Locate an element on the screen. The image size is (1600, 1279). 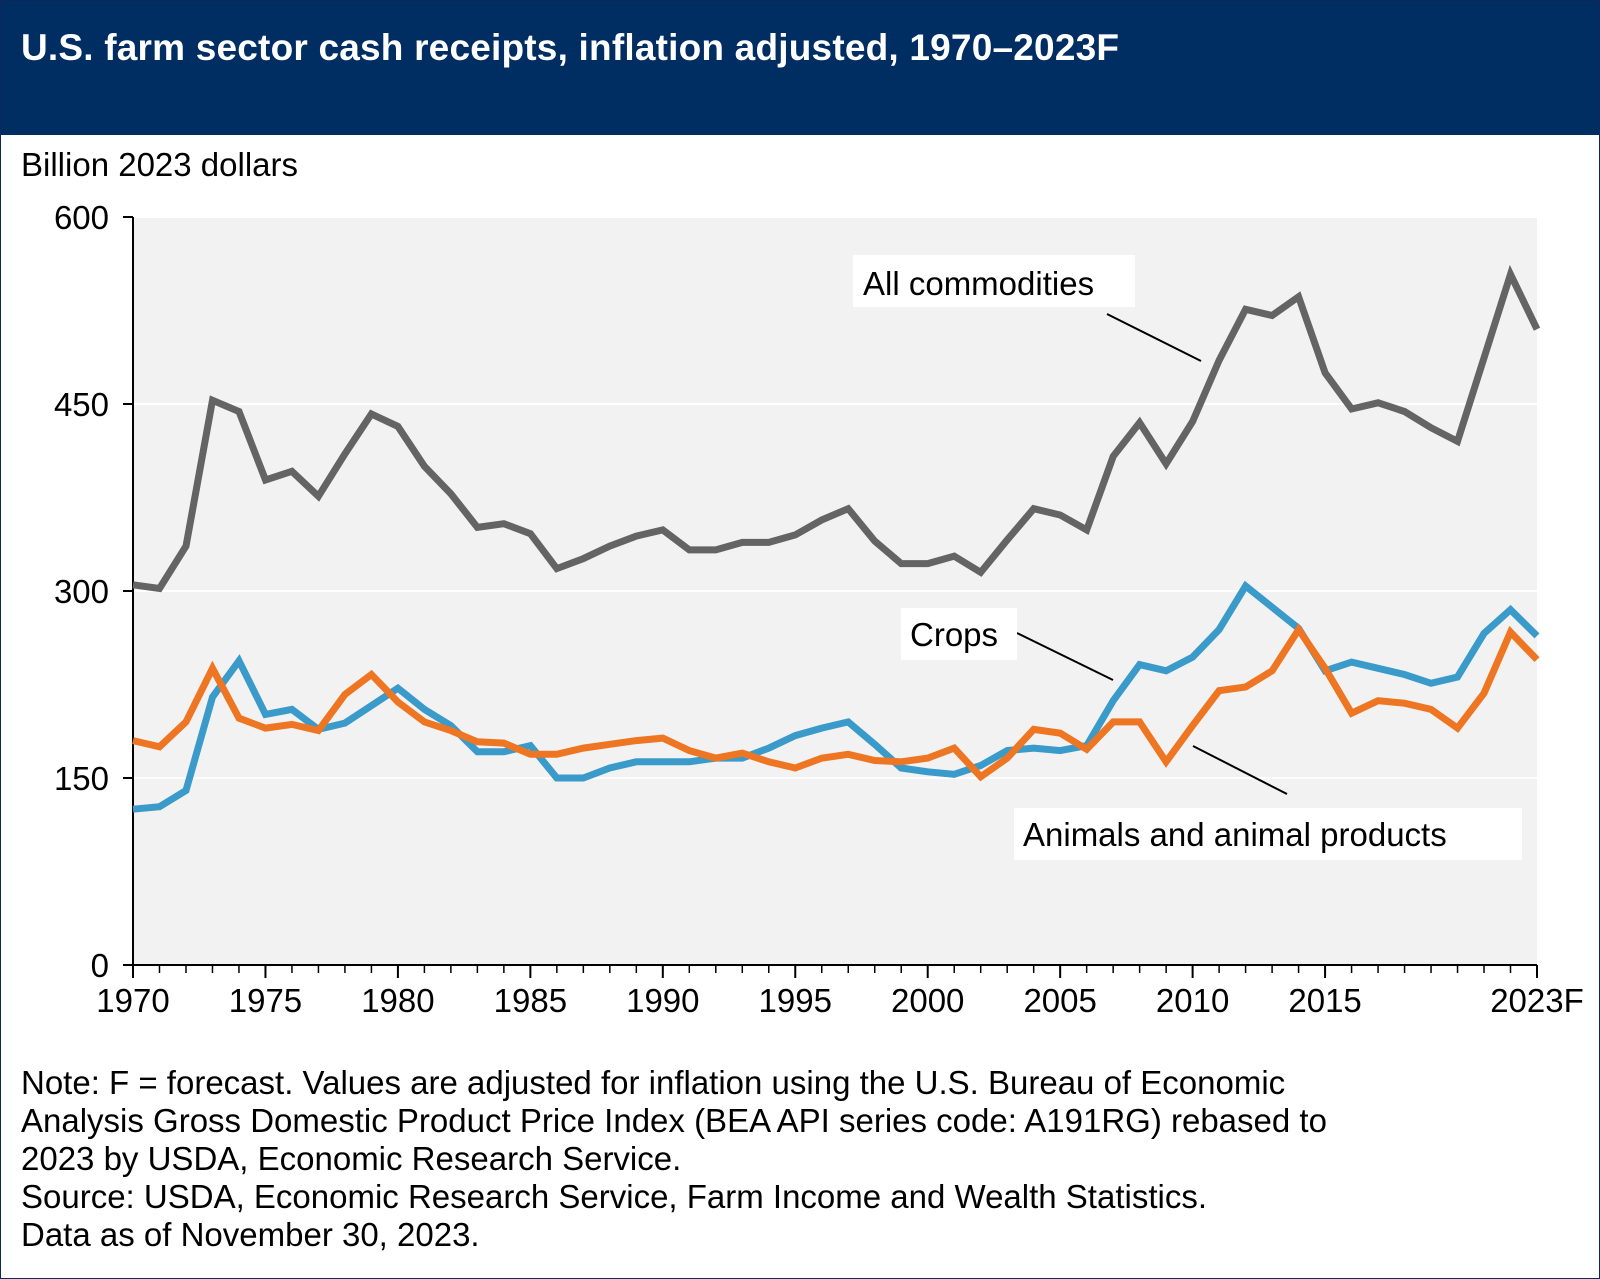
all-commodities-label: All commodities is located at coordinates (978, 283).